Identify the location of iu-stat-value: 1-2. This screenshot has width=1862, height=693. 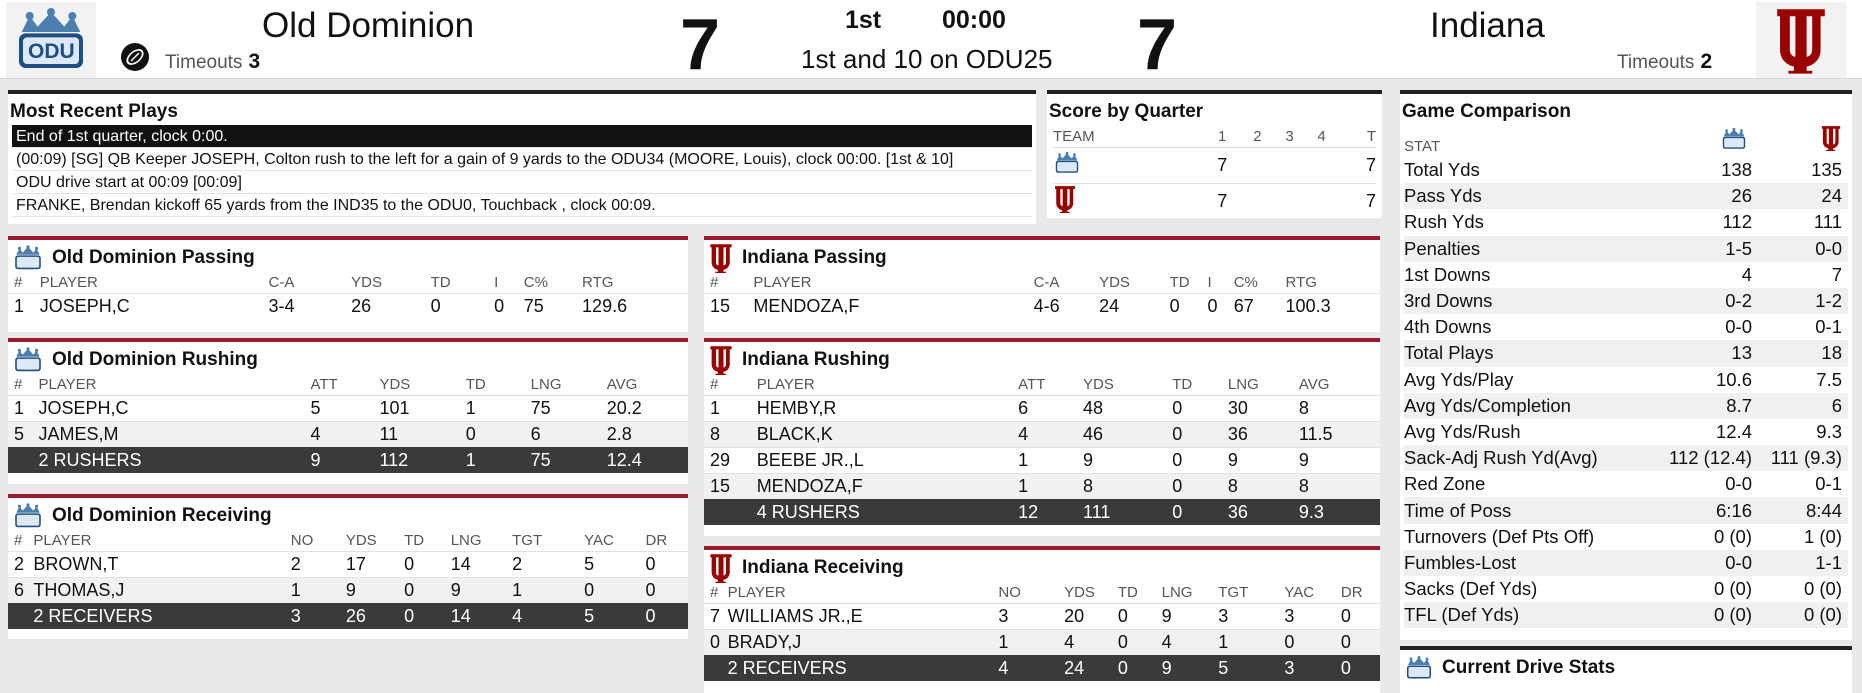
(1803, 301).